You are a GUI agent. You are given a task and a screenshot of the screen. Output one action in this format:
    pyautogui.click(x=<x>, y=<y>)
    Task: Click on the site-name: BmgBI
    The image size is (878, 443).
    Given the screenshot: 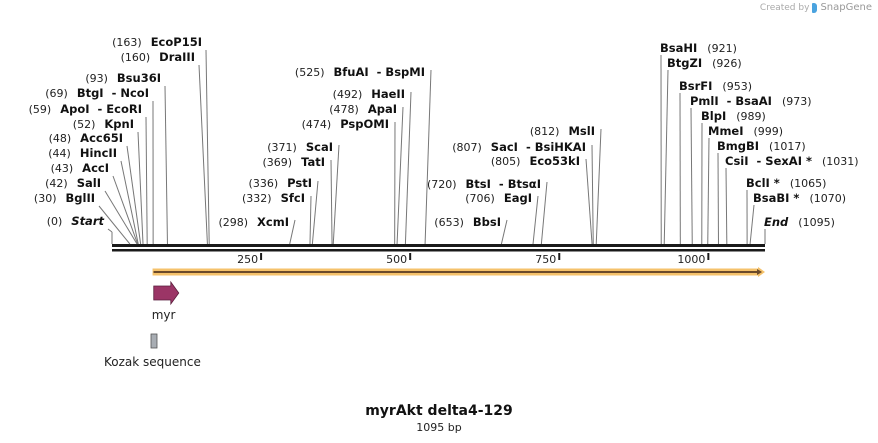 What is the action you would take?
    pyautogui.click(x=738, y=146)
    